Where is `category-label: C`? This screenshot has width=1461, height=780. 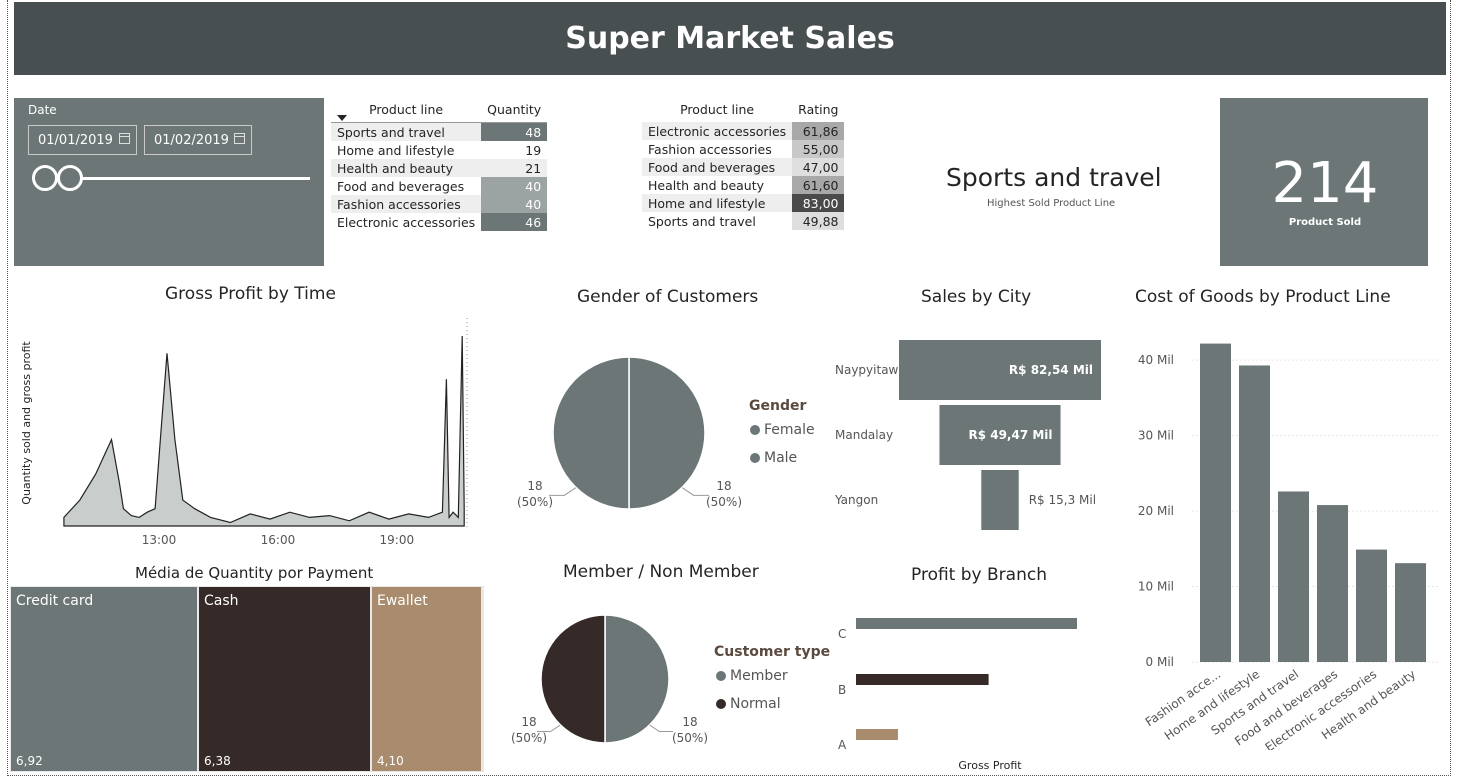 category-label: C is located at coordinates (842, 634).